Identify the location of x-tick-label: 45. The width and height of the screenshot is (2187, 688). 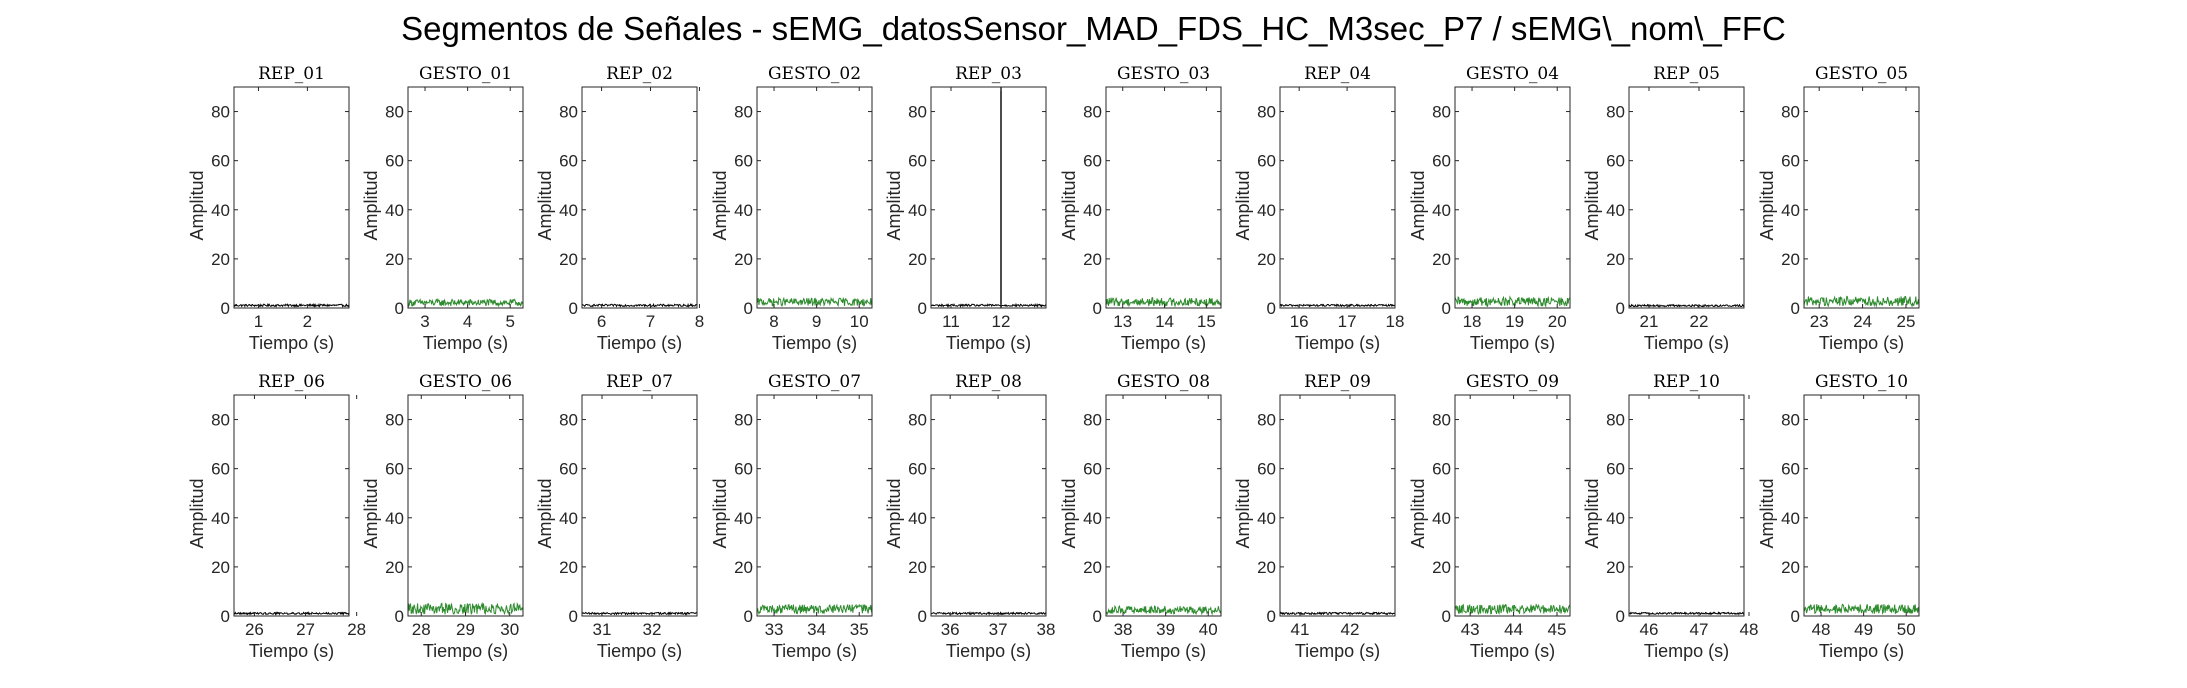
(1557, 629).